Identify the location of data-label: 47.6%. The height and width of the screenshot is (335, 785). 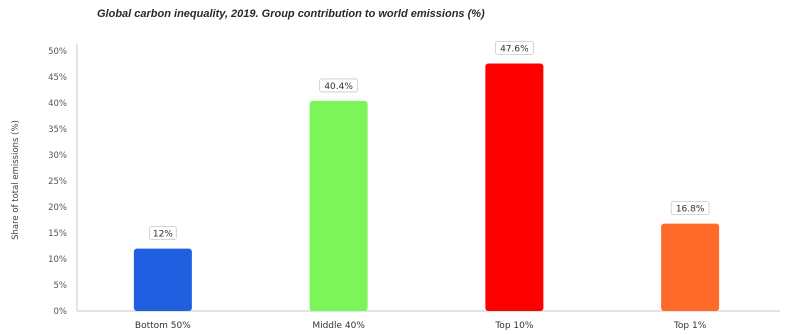
(514, 49).